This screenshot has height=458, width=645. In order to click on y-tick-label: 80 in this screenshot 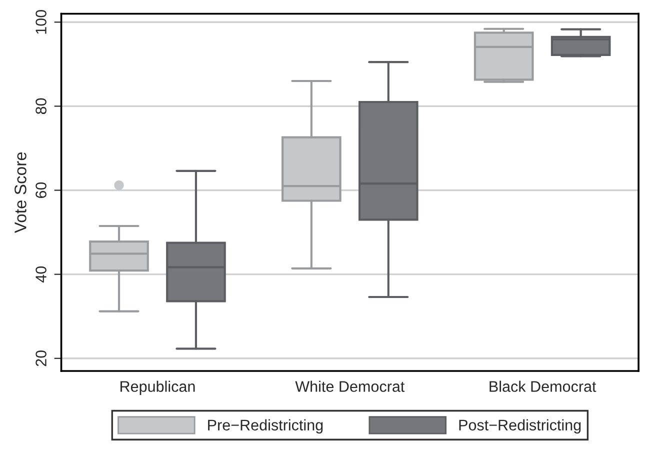, I will do `click(41, 106)`.